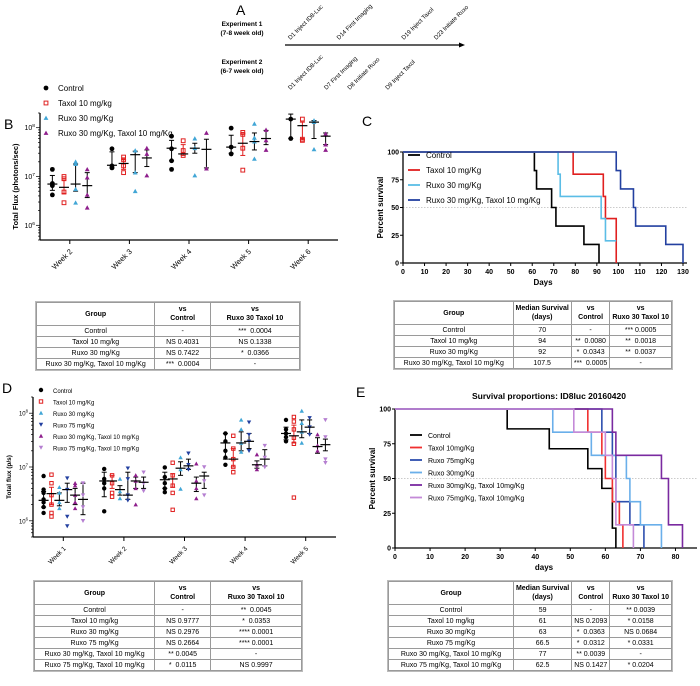  What do you see at coordinates (28, 177) in the screenshot?
I see `y-tick-base: 10` at bounding box center [28, 177].